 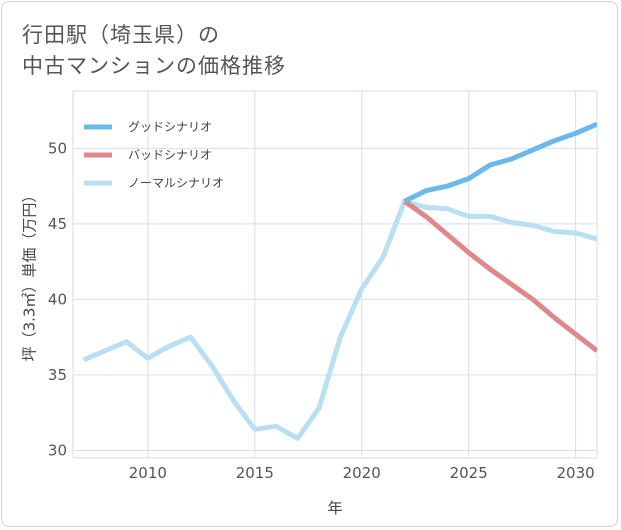 I want to click on chart-title: 行田駅（埼玉県）の 中古マンションの価格推移, so click(x=222, y=51).